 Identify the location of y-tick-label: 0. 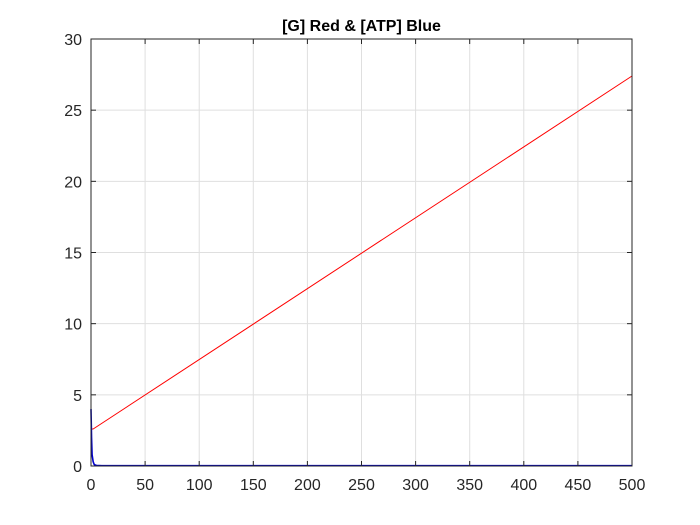
(77, 467).